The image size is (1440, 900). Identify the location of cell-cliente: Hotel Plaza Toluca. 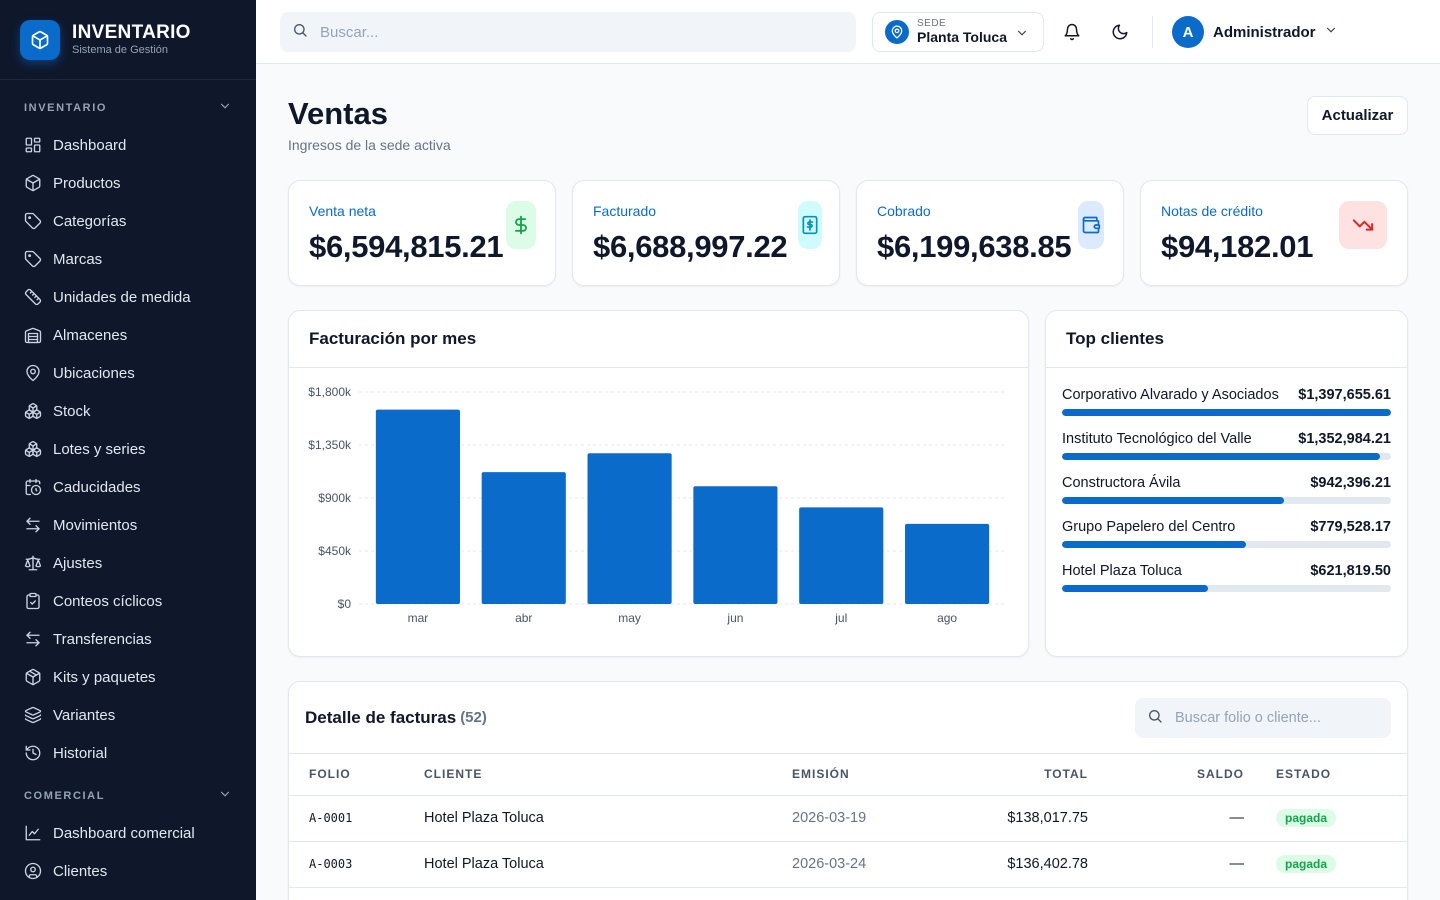
(608, 818).